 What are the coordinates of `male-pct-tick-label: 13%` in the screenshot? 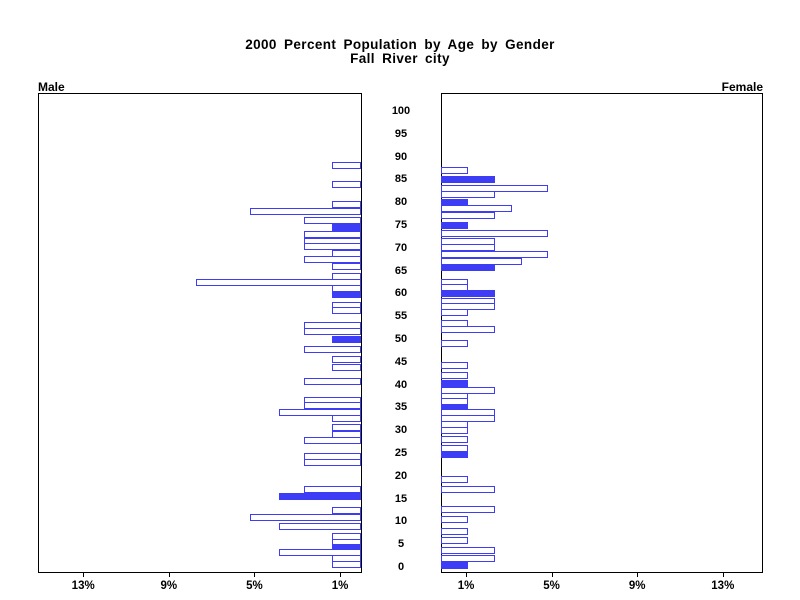 It's located at (83, 586).